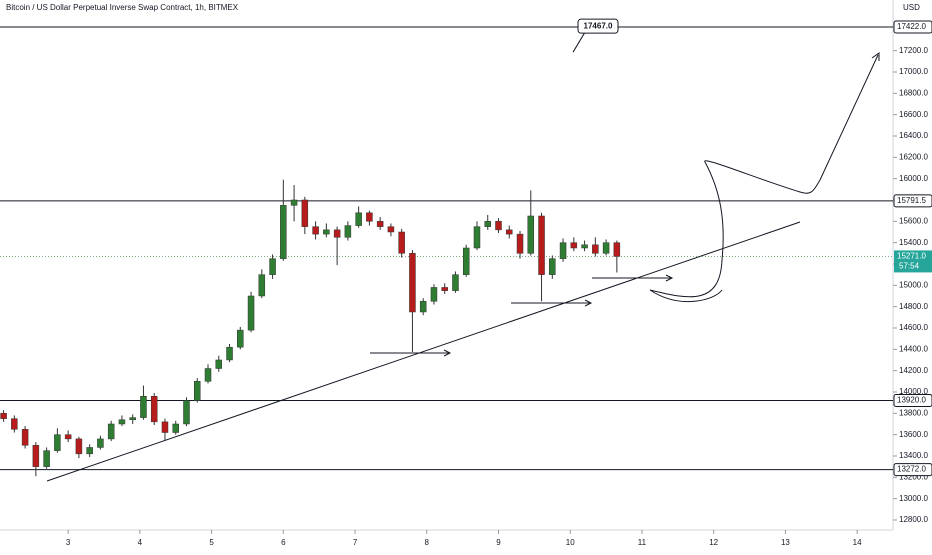 This screenshot has height=555, width=932. I want to click on y-tick-label: 13000.0, so click(913, 498).